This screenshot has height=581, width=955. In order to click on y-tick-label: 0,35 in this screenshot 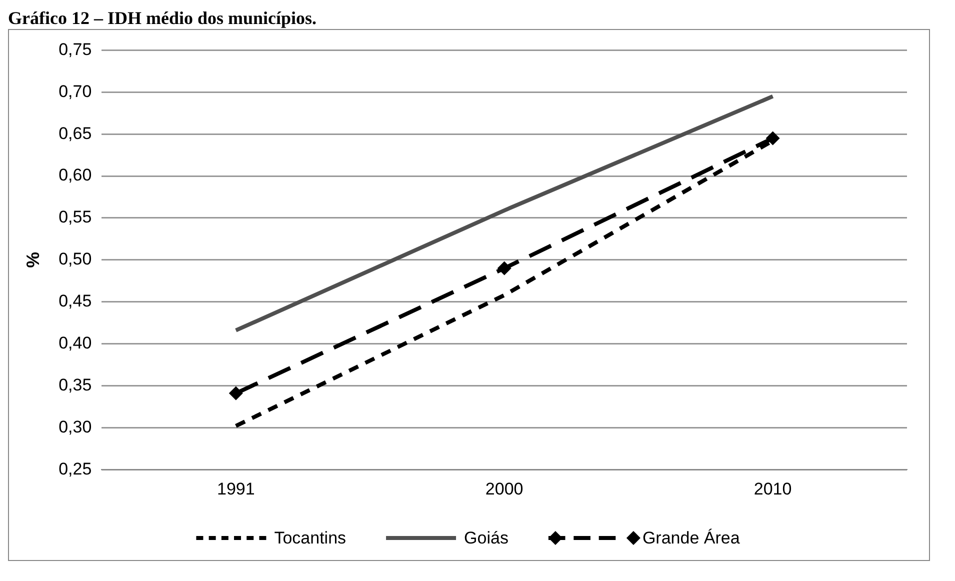, I will do `click(75, 384)`.